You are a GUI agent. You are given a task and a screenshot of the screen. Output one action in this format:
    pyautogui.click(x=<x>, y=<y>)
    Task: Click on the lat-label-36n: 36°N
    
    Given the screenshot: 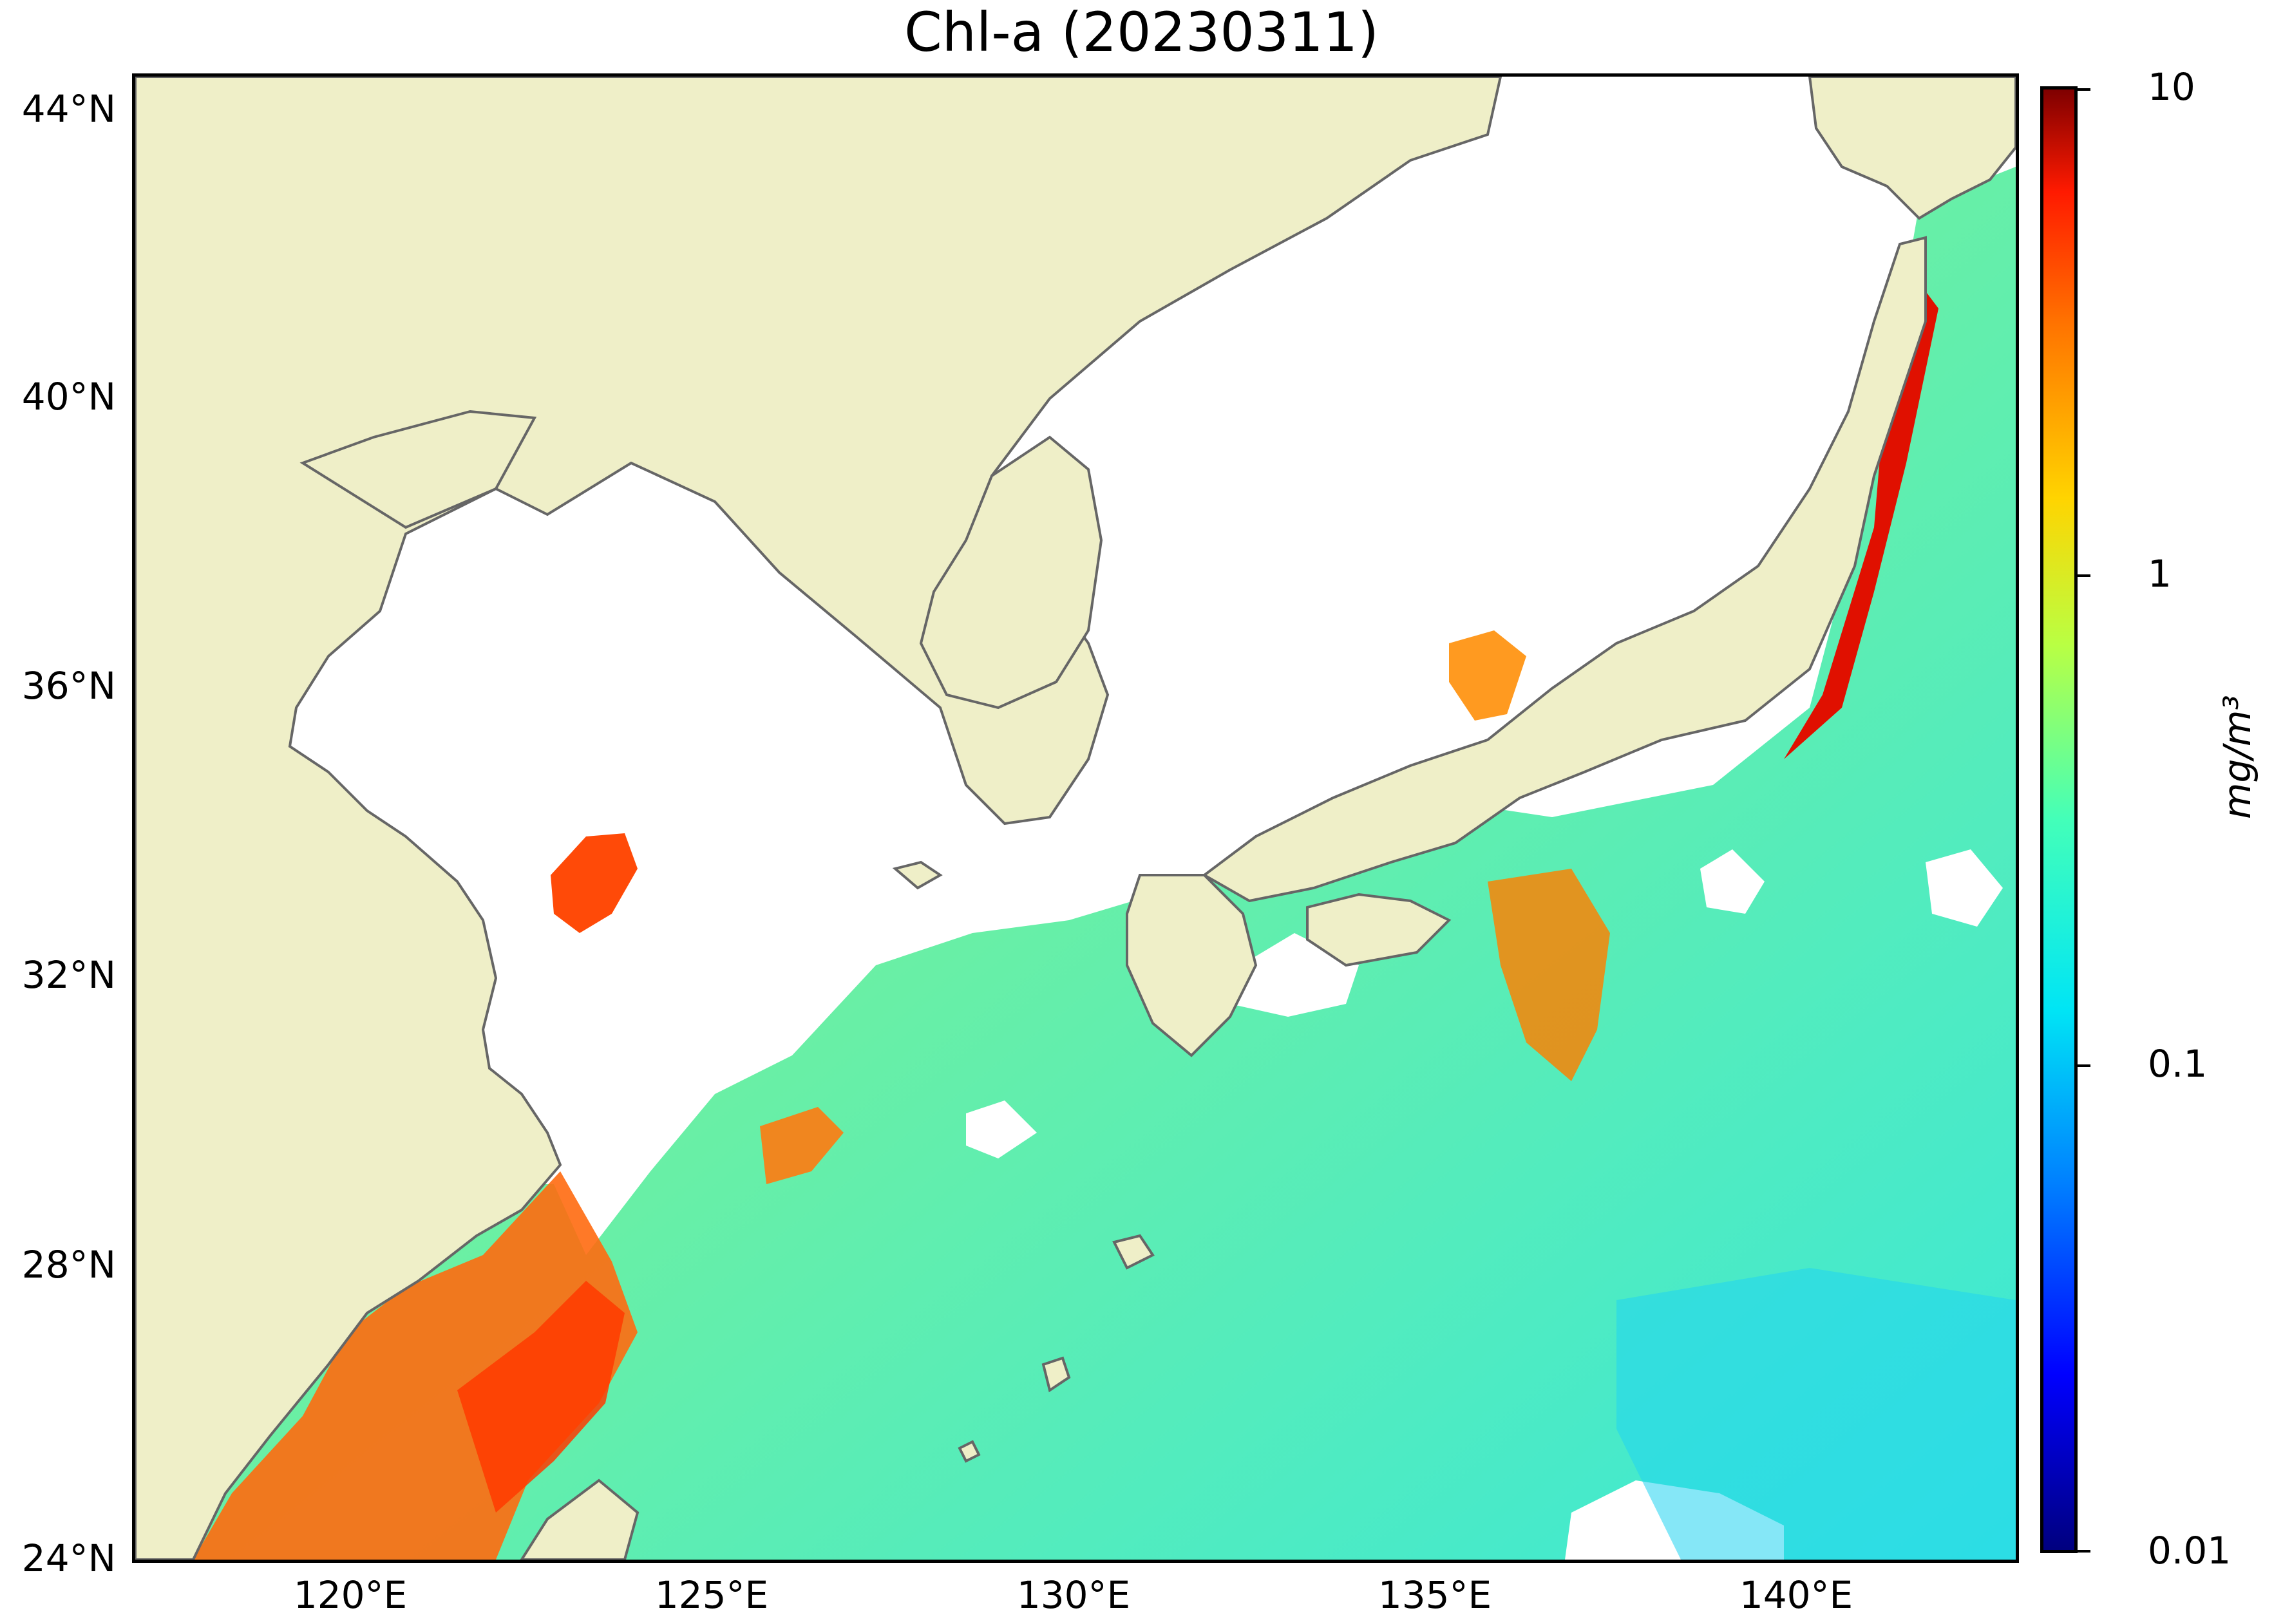 What is the action you would take?
    pyautogui.click(x=68, y=686)
    